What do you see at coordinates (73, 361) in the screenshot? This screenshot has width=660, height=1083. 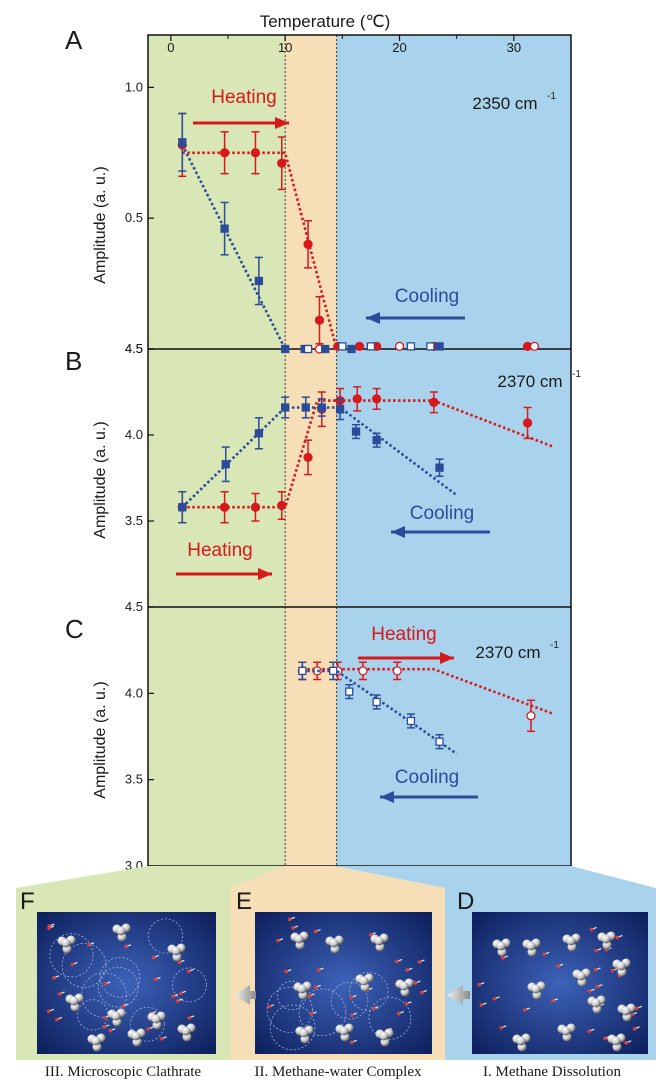 I see `panel-letter: B` at bounding box center [73, 361].